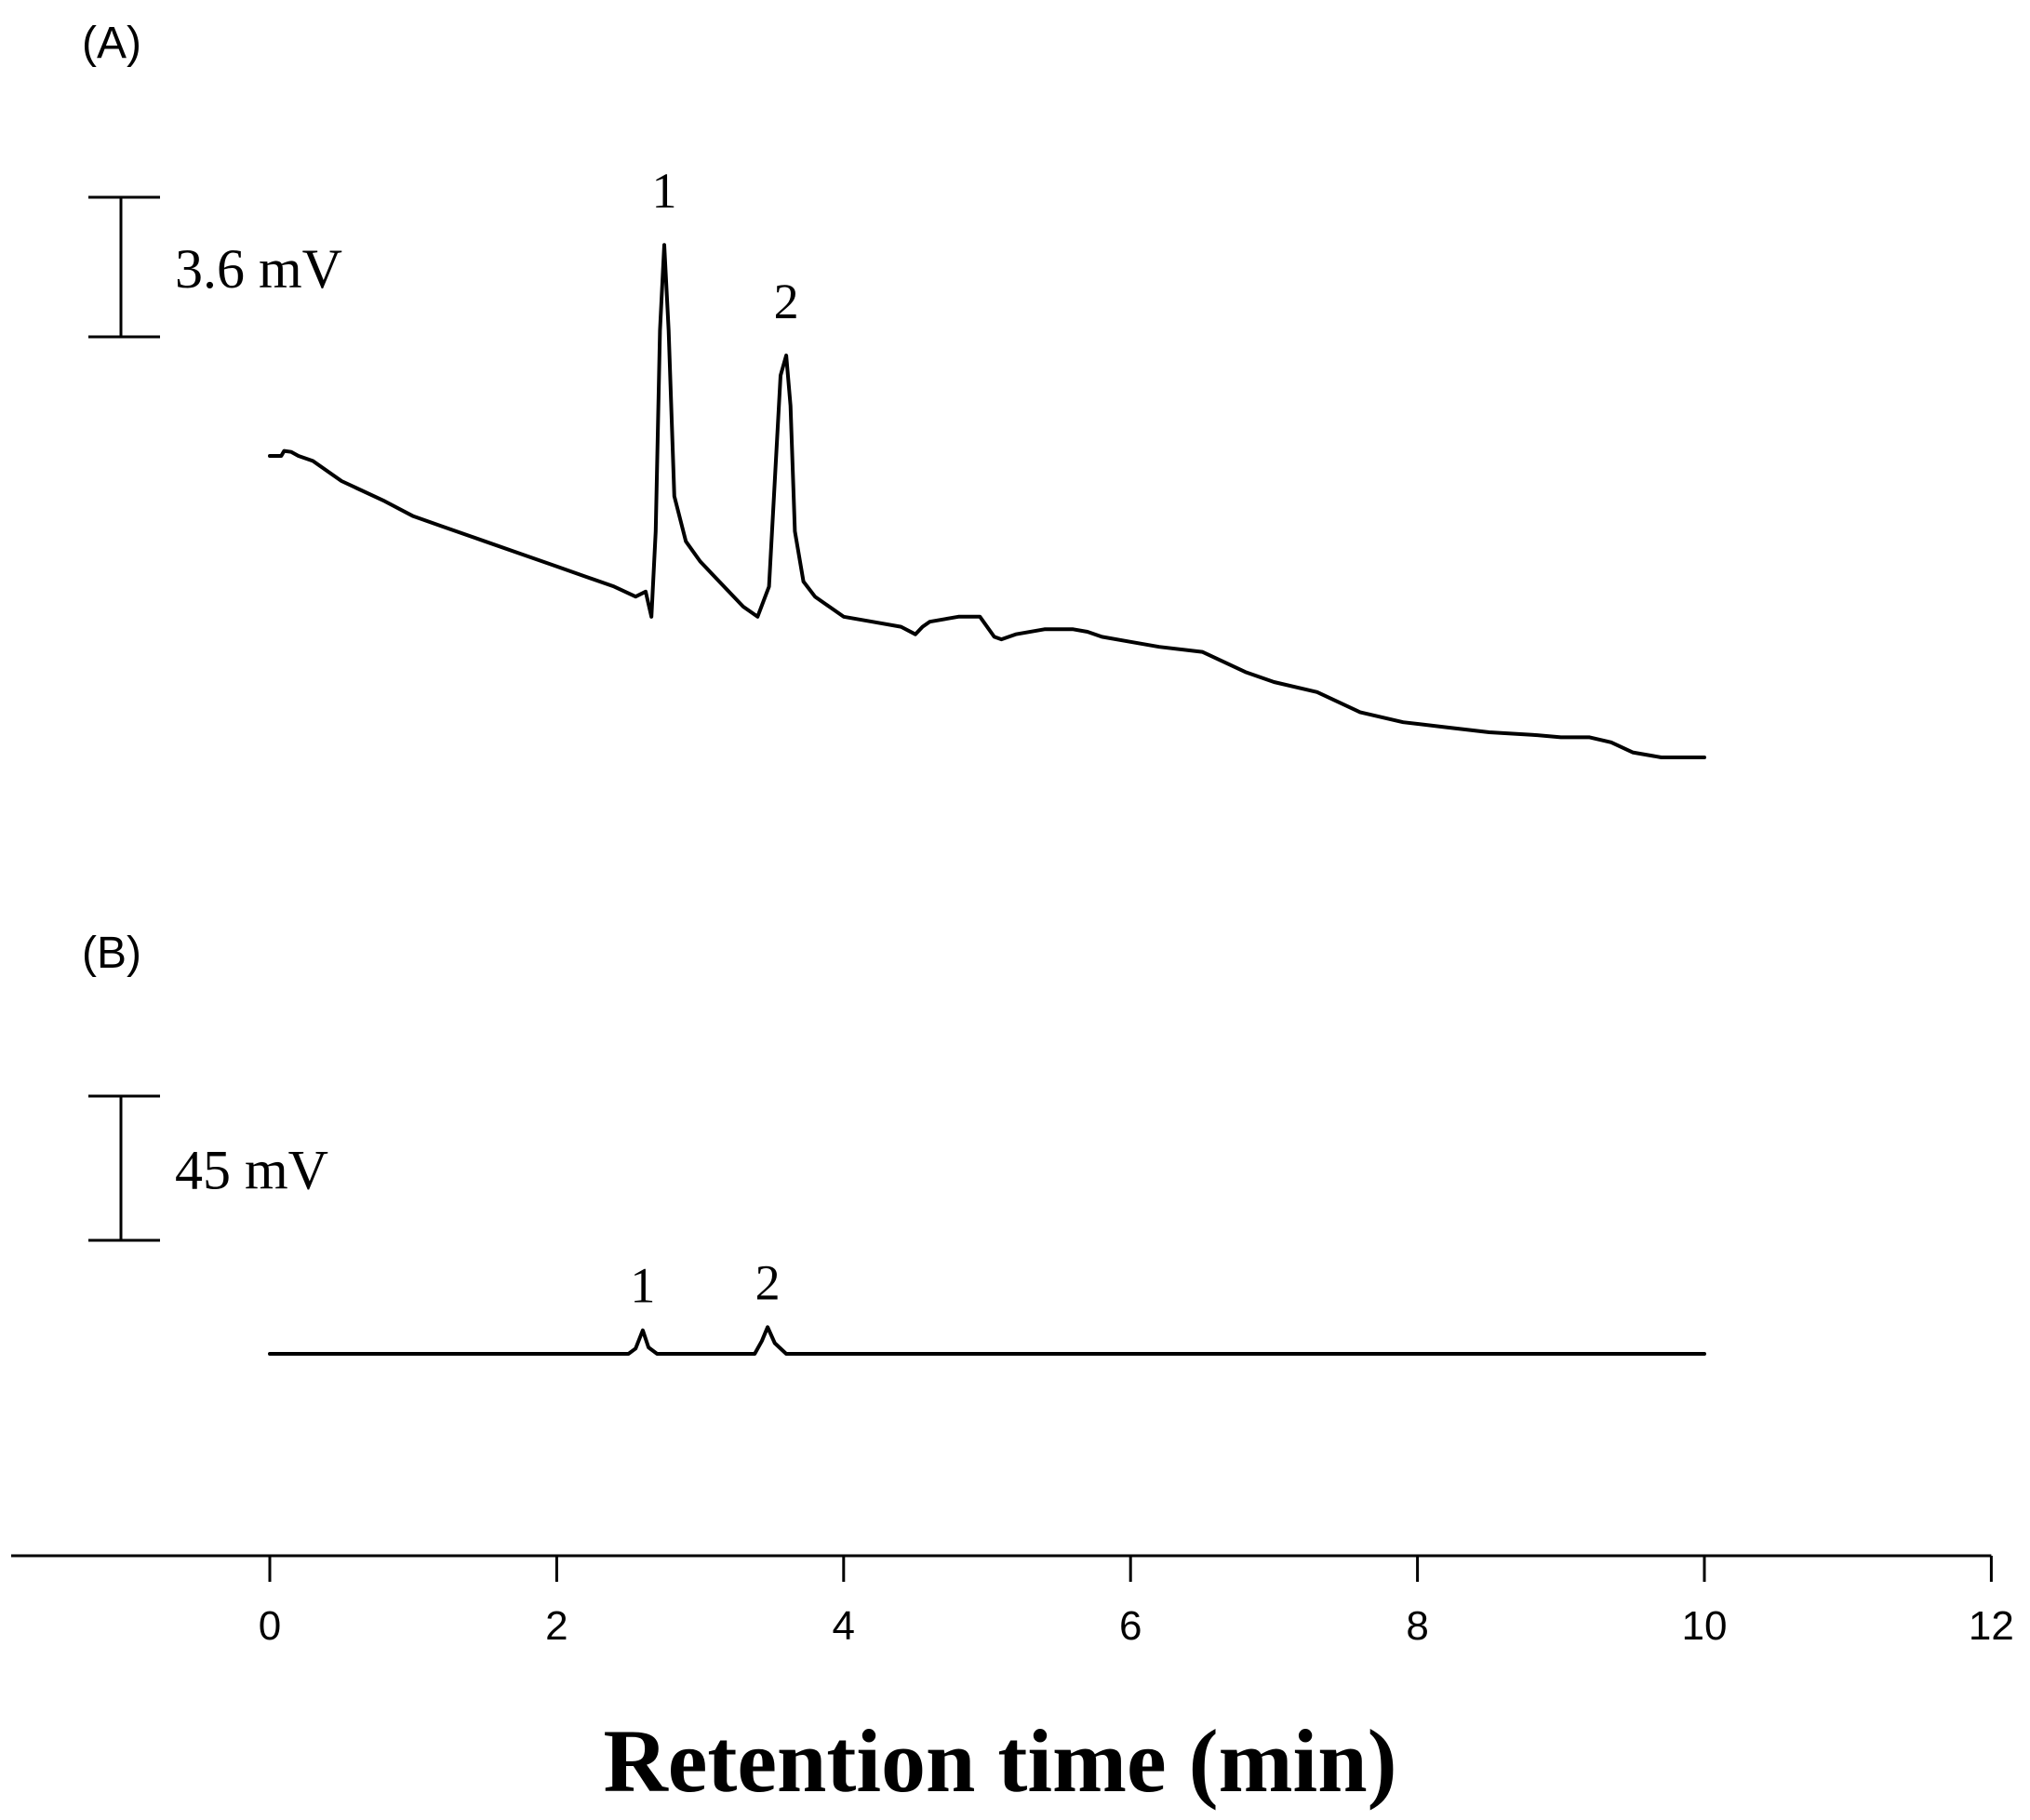  Describe the element at coordinates (270, 1626) in the screenshot. I see `x-tick-label: 0` at that location.